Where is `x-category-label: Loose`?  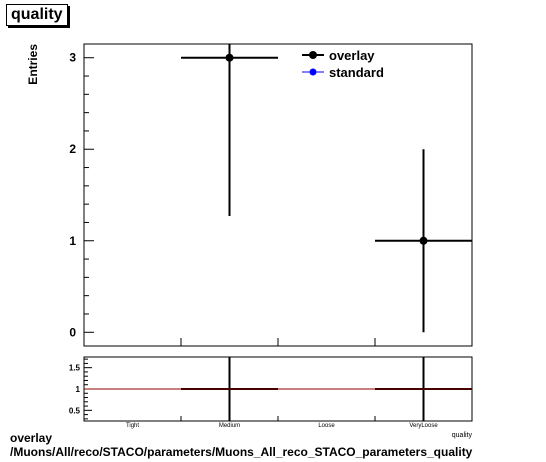 x-category-label: Loose is located at coordinates (326, 426).